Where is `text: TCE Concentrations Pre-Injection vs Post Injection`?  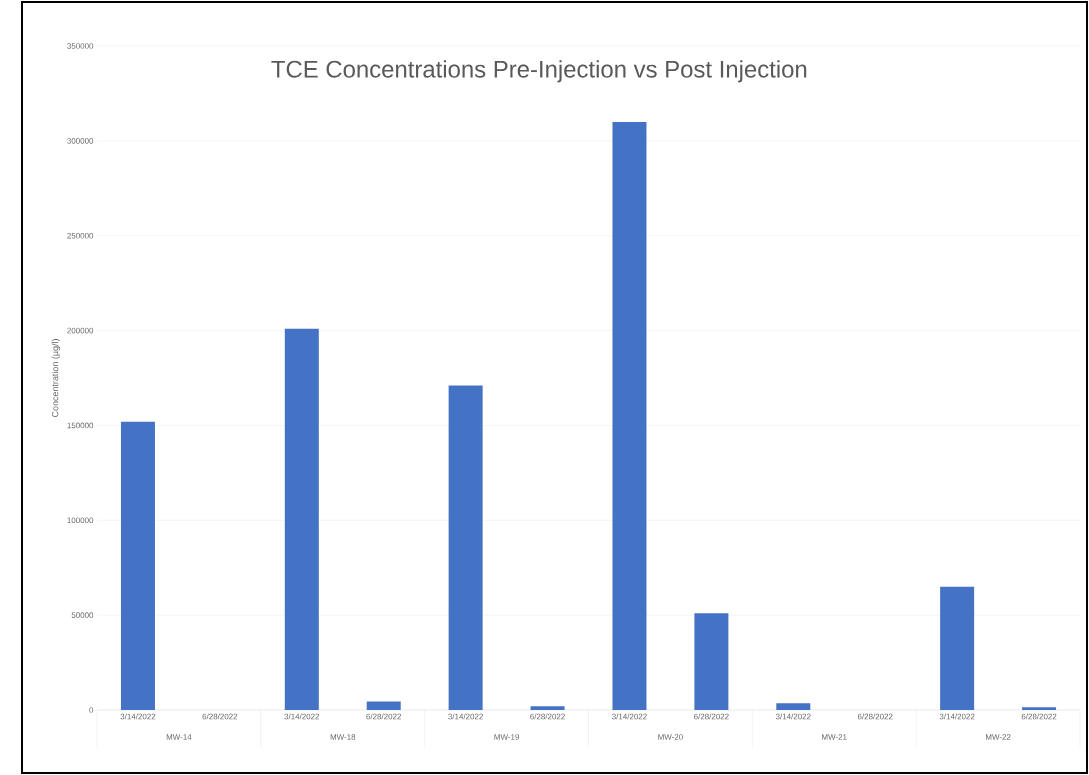
text: TCE Concentrations Pre-Injection vs Post Injection is located at coordinates (539, 71).